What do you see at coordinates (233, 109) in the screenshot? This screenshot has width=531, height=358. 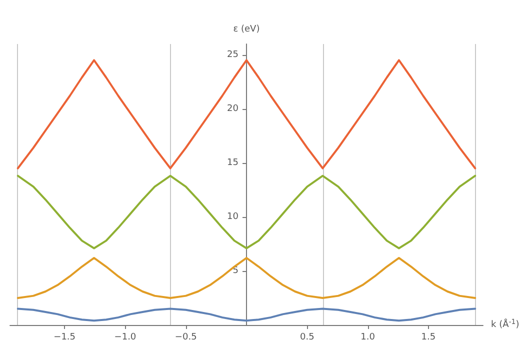 I see `y-tick-label: 20` at bounding box center [233, 109].